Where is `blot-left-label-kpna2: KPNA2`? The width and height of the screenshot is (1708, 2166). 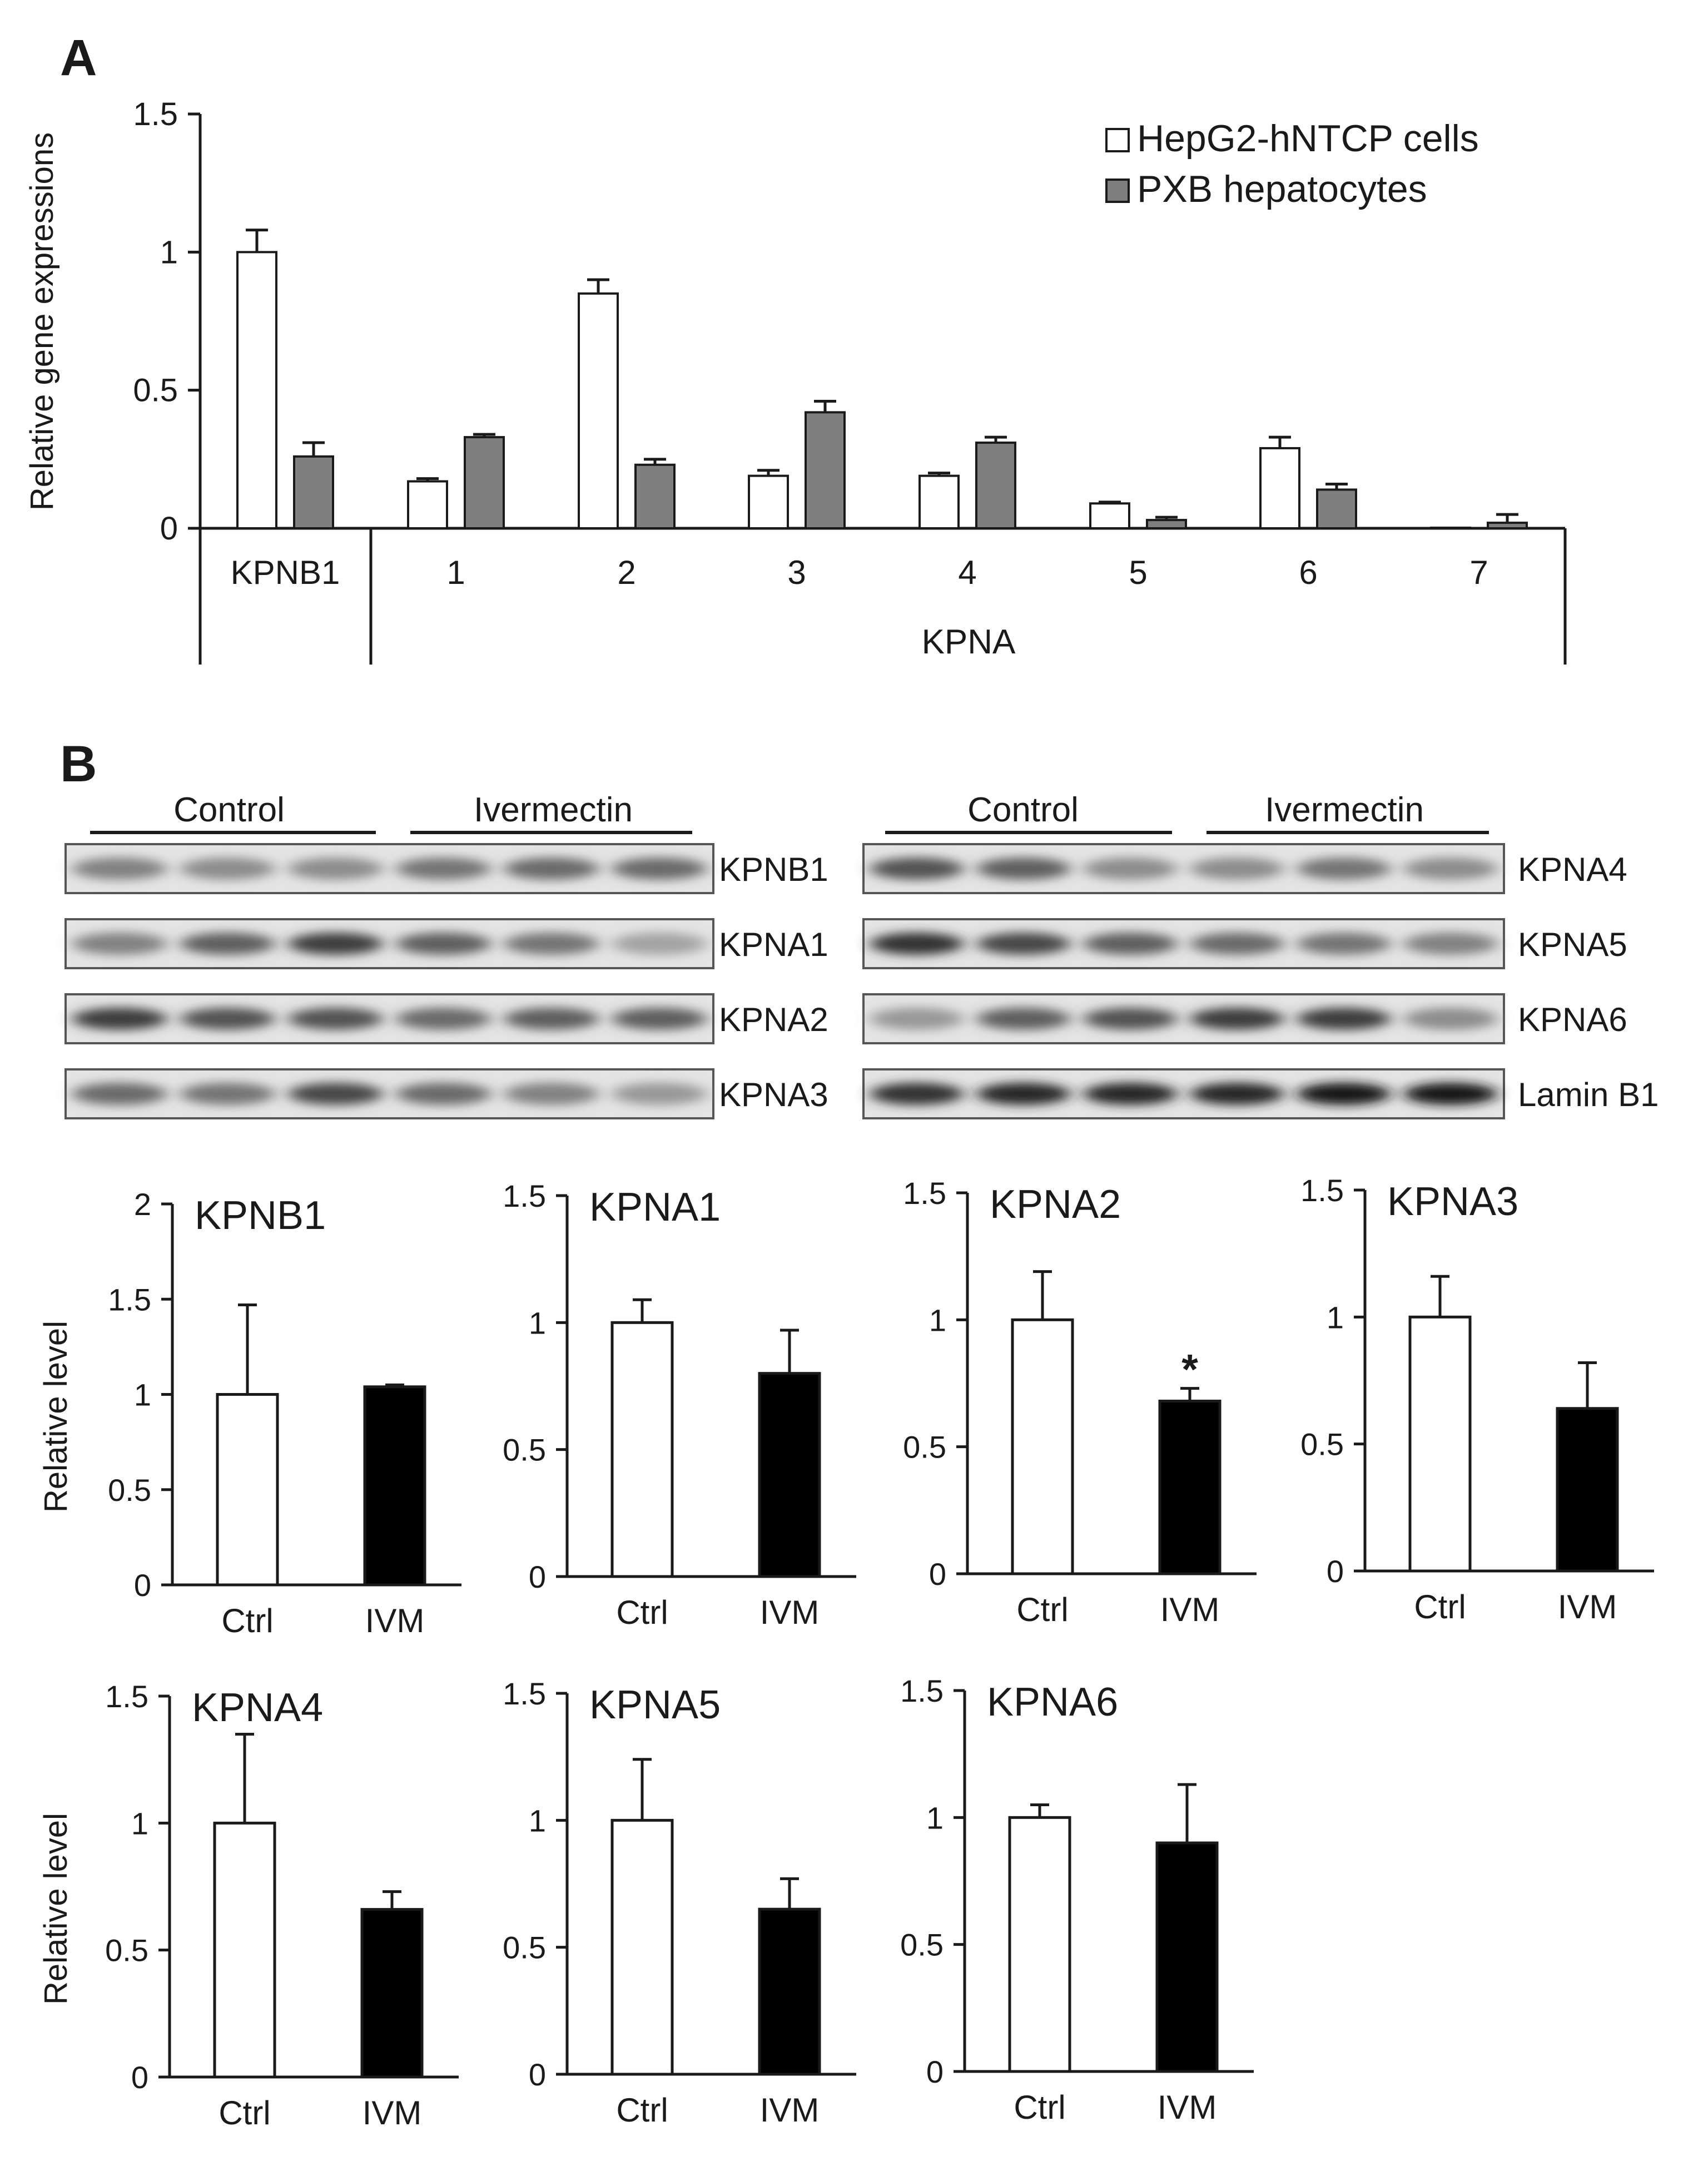 blot-left-label-kpna2: KPNA2 is located at coordinates (773, 1020).